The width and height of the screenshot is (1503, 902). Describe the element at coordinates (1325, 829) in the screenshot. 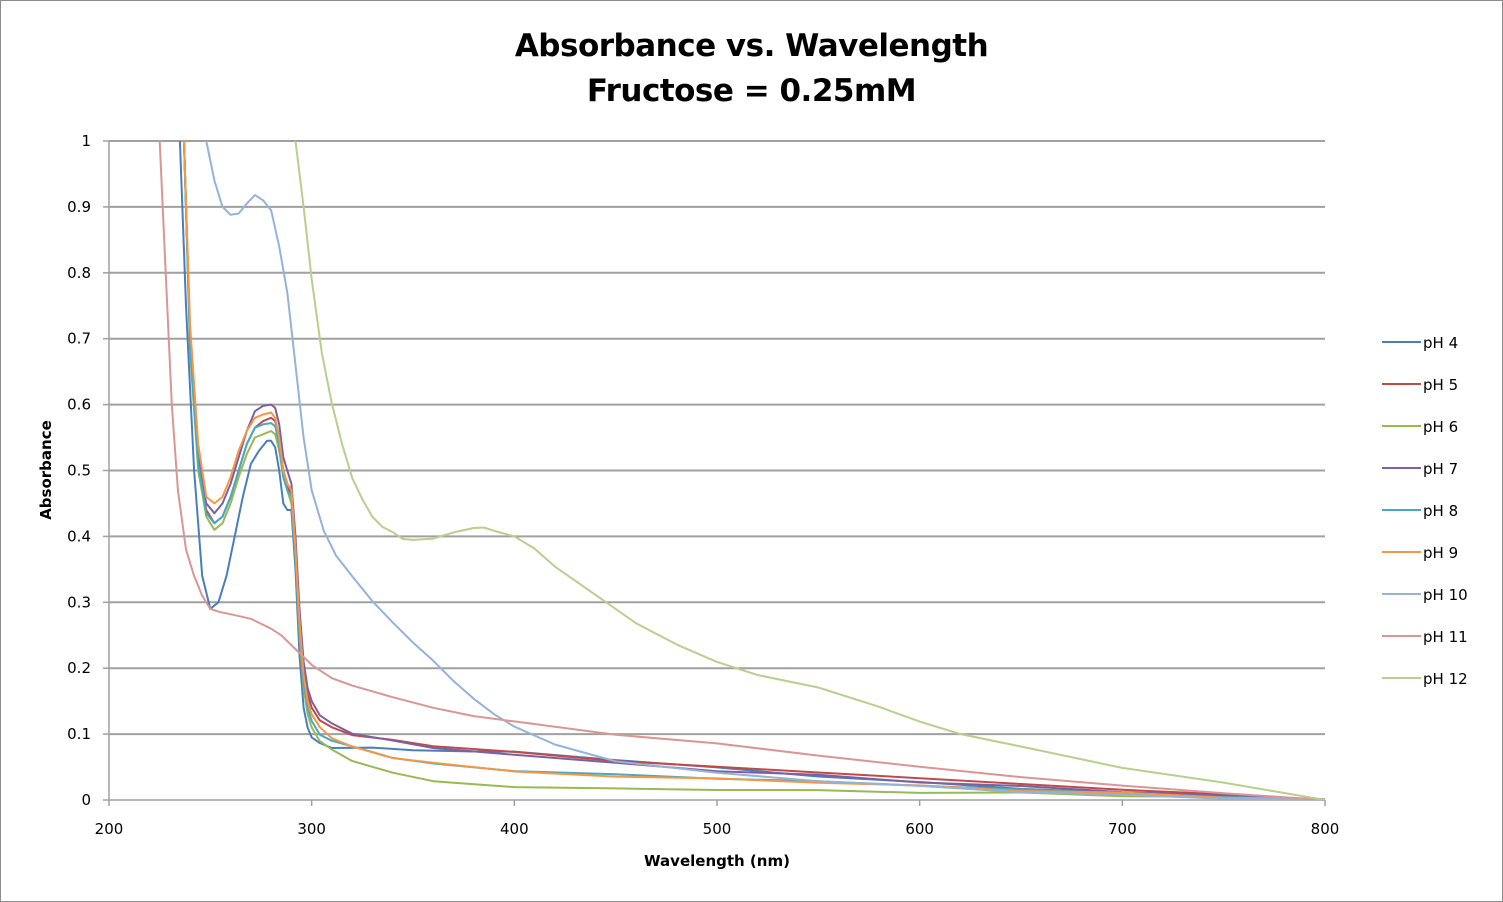

I see `x-tick-label: 800` at that location.